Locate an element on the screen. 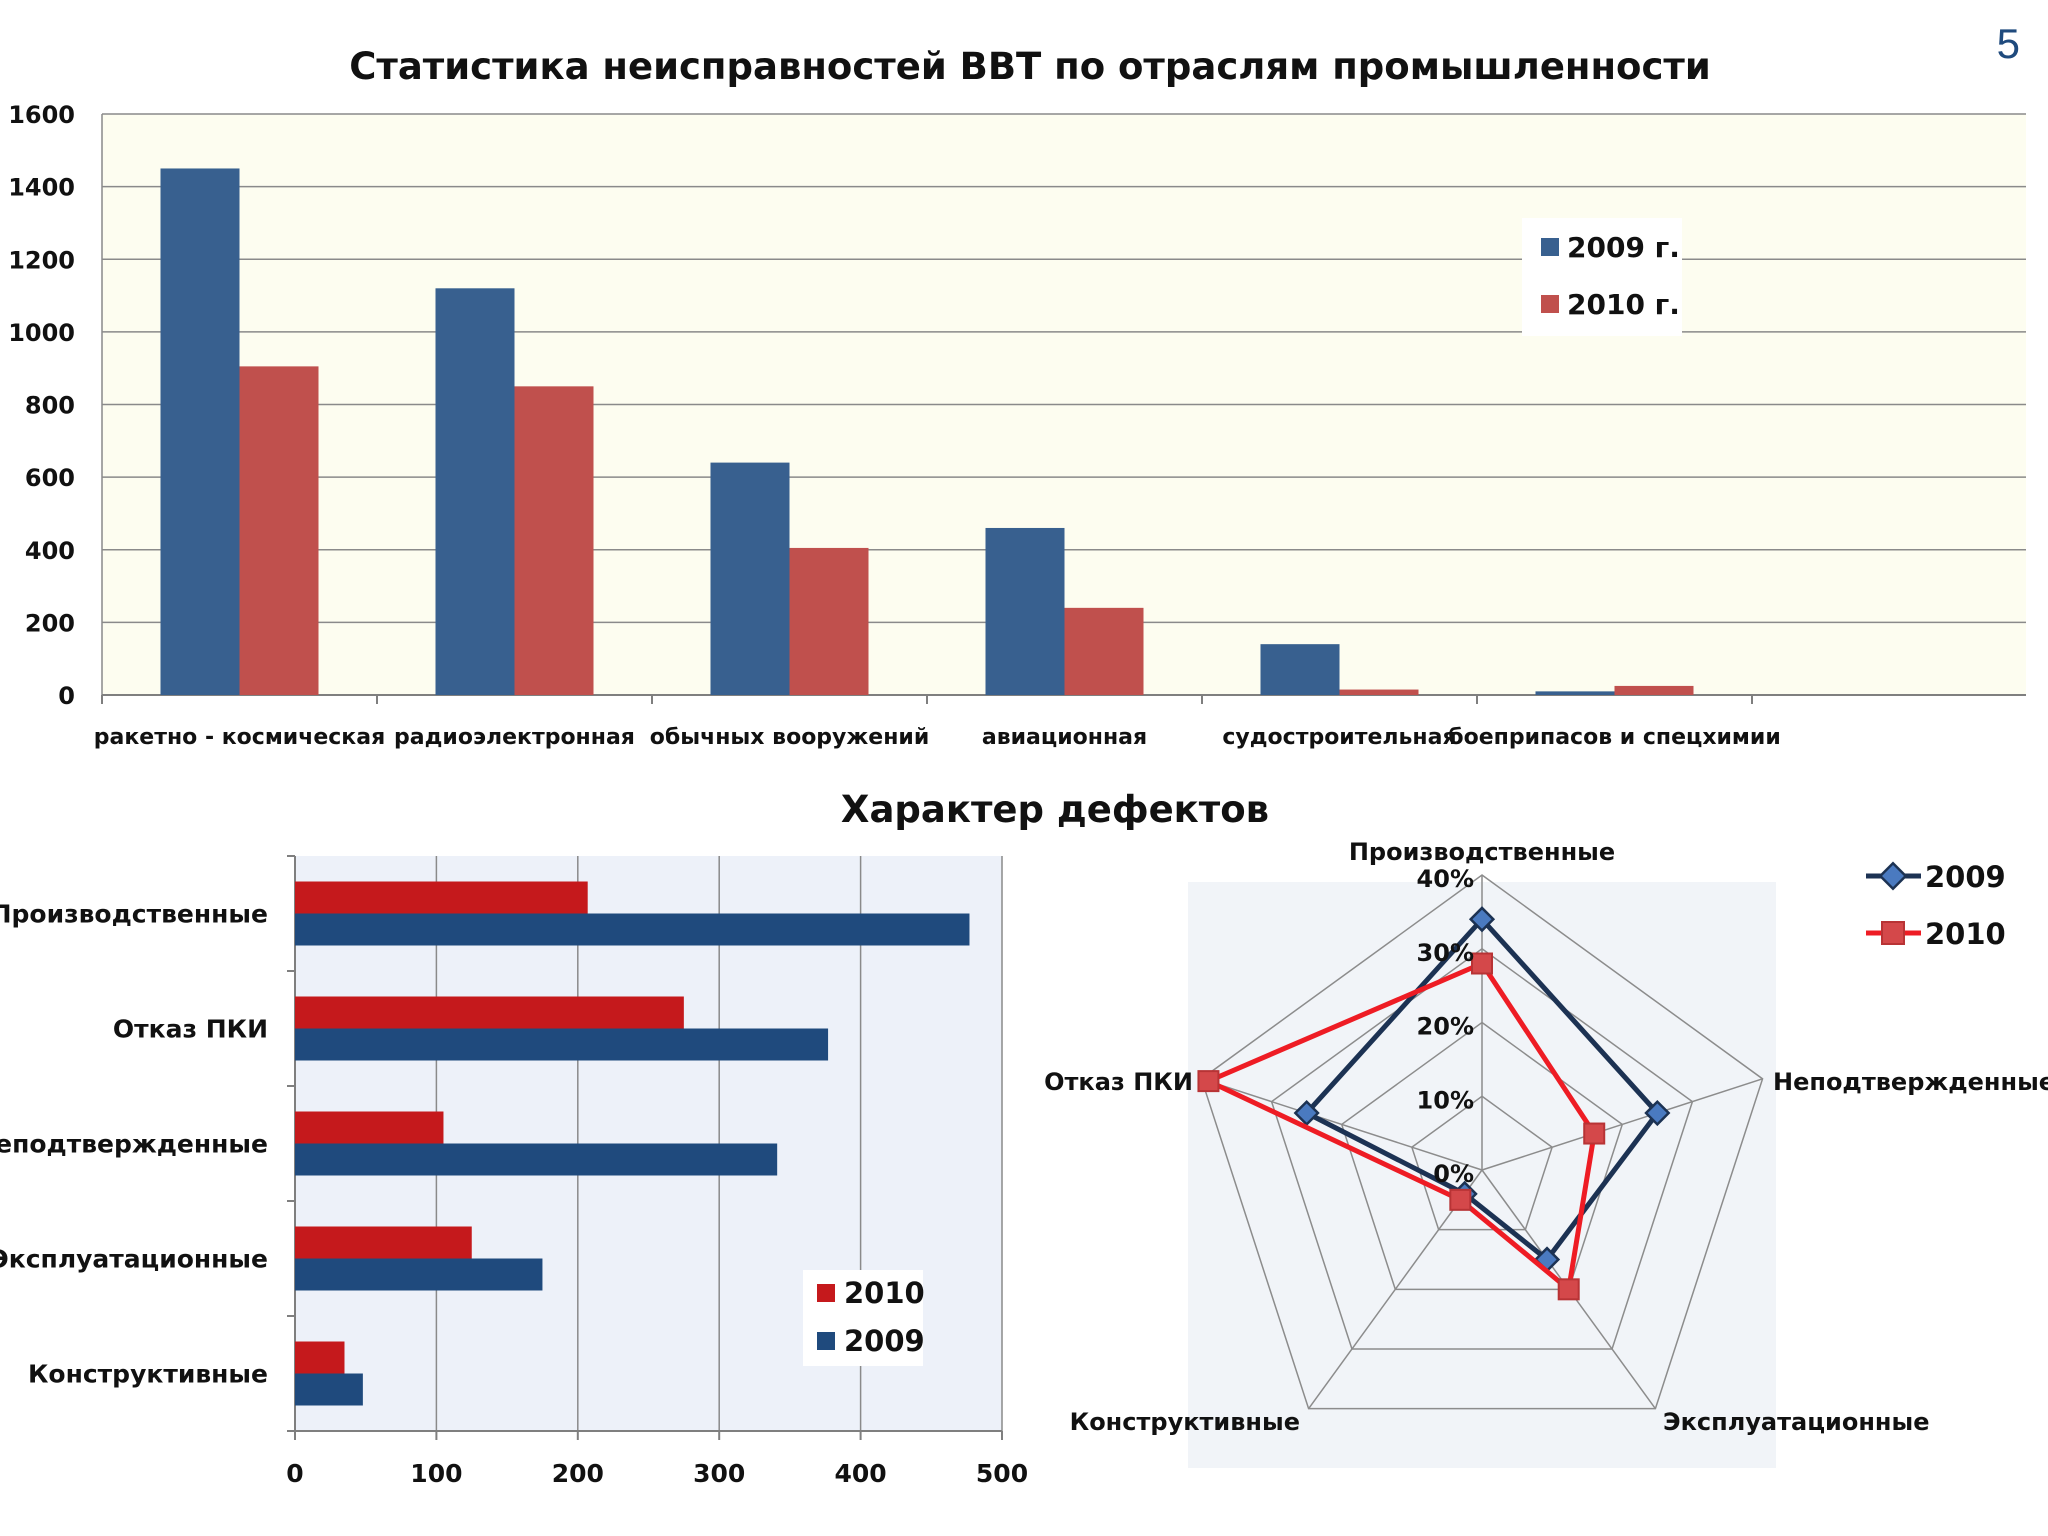 This screenshot has width=2048, height=1536. category-label: Производственные is located at coordinates (134, 914).